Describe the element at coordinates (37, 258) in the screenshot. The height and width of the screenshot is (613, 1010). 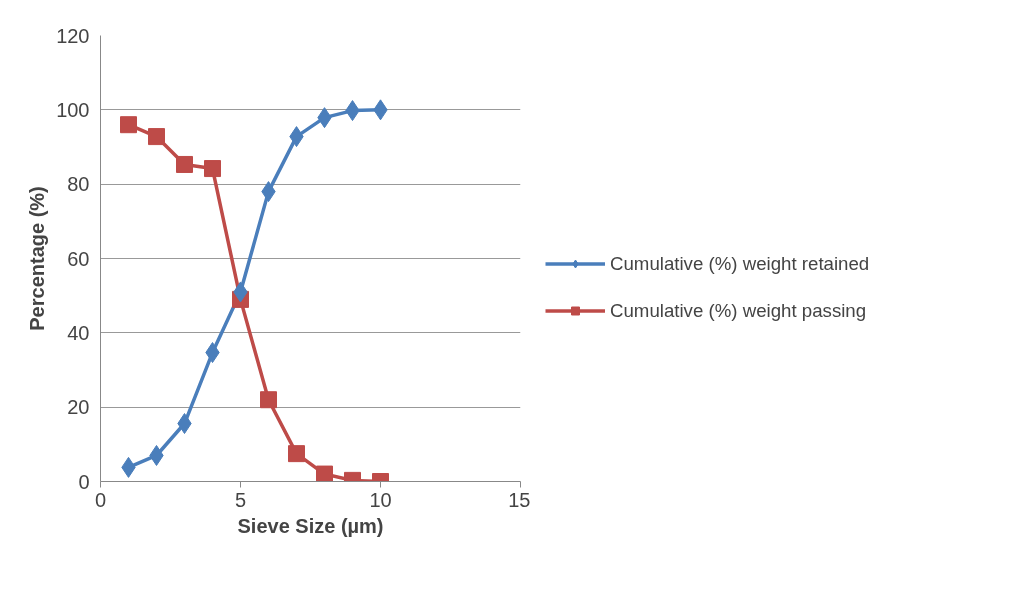
I see `y-axis-title: Percentage (%)` at that location.